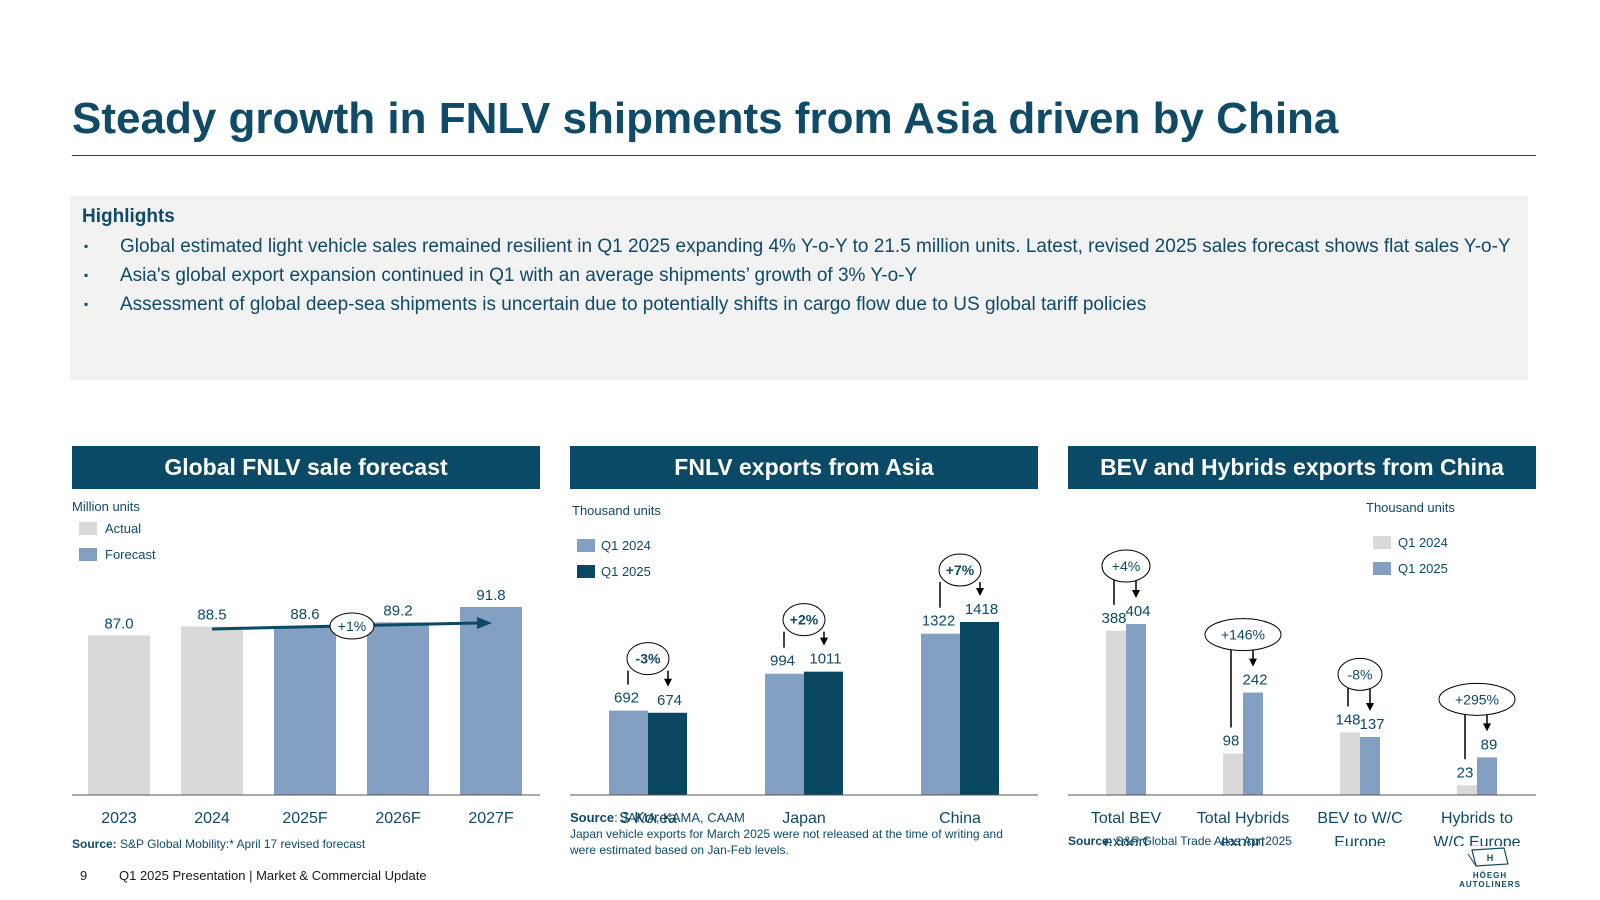 Image resolution: width=1600 pixels, height=900 pixels. I want to click on bar-2027F, so click(491, 701).